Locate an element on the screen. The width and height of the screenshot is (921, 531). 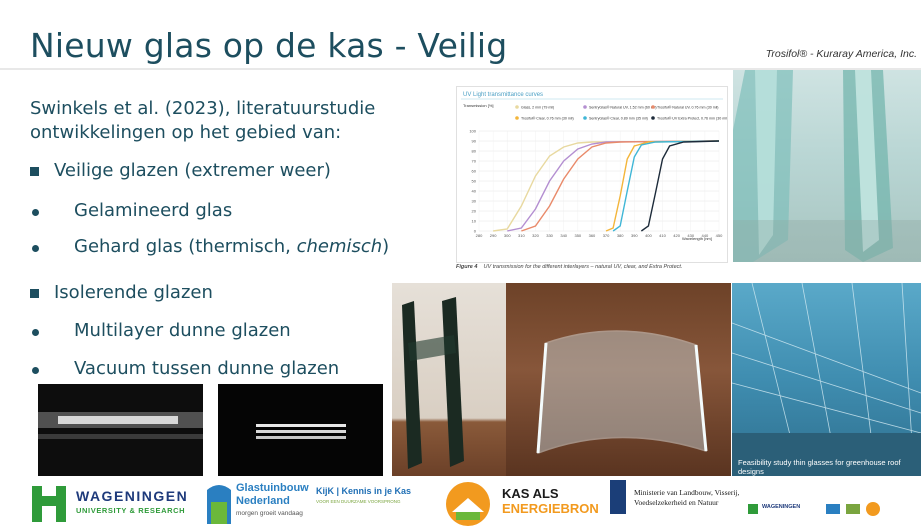
x-tick-label: 360 is located at coordinates (592, 235).